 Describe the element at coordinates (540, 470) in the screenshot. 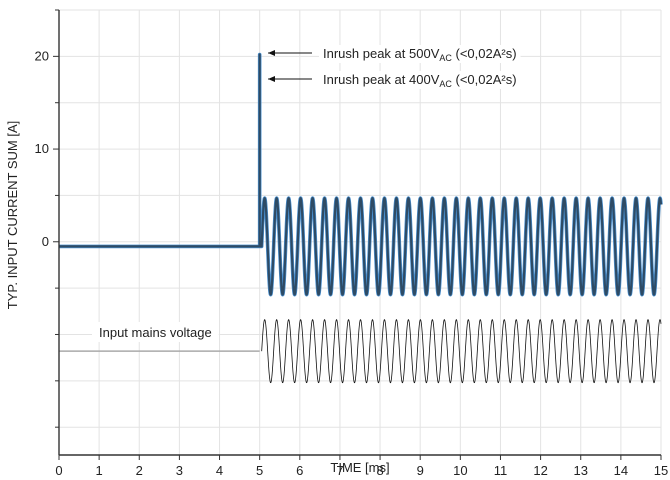

I see `x-tick-label: 12` at that location.